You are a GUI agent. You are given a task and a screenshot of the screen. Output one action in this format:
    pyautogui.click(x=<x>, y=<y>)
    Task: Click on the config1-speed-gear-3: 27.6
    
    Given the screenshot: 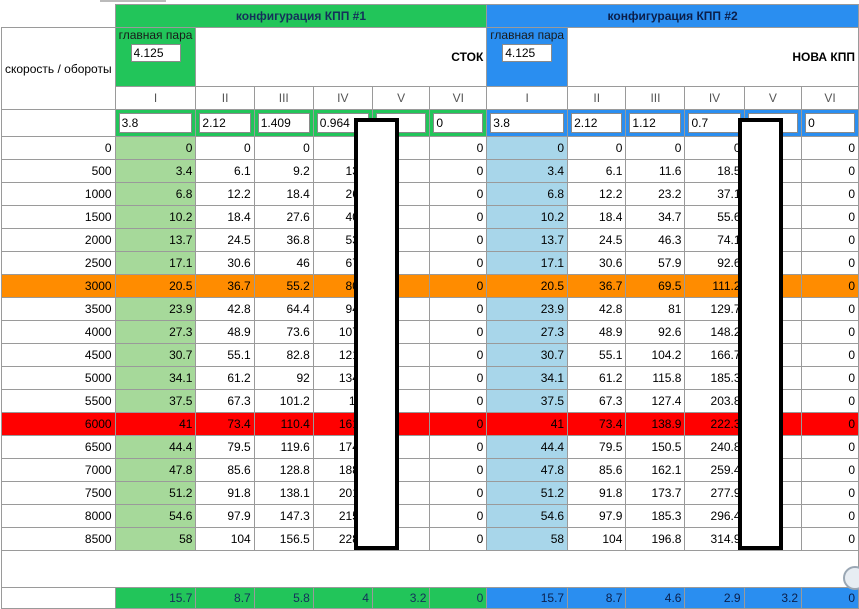 What is the action you would take?
    pyautogui.click(x=283, y=217)
    